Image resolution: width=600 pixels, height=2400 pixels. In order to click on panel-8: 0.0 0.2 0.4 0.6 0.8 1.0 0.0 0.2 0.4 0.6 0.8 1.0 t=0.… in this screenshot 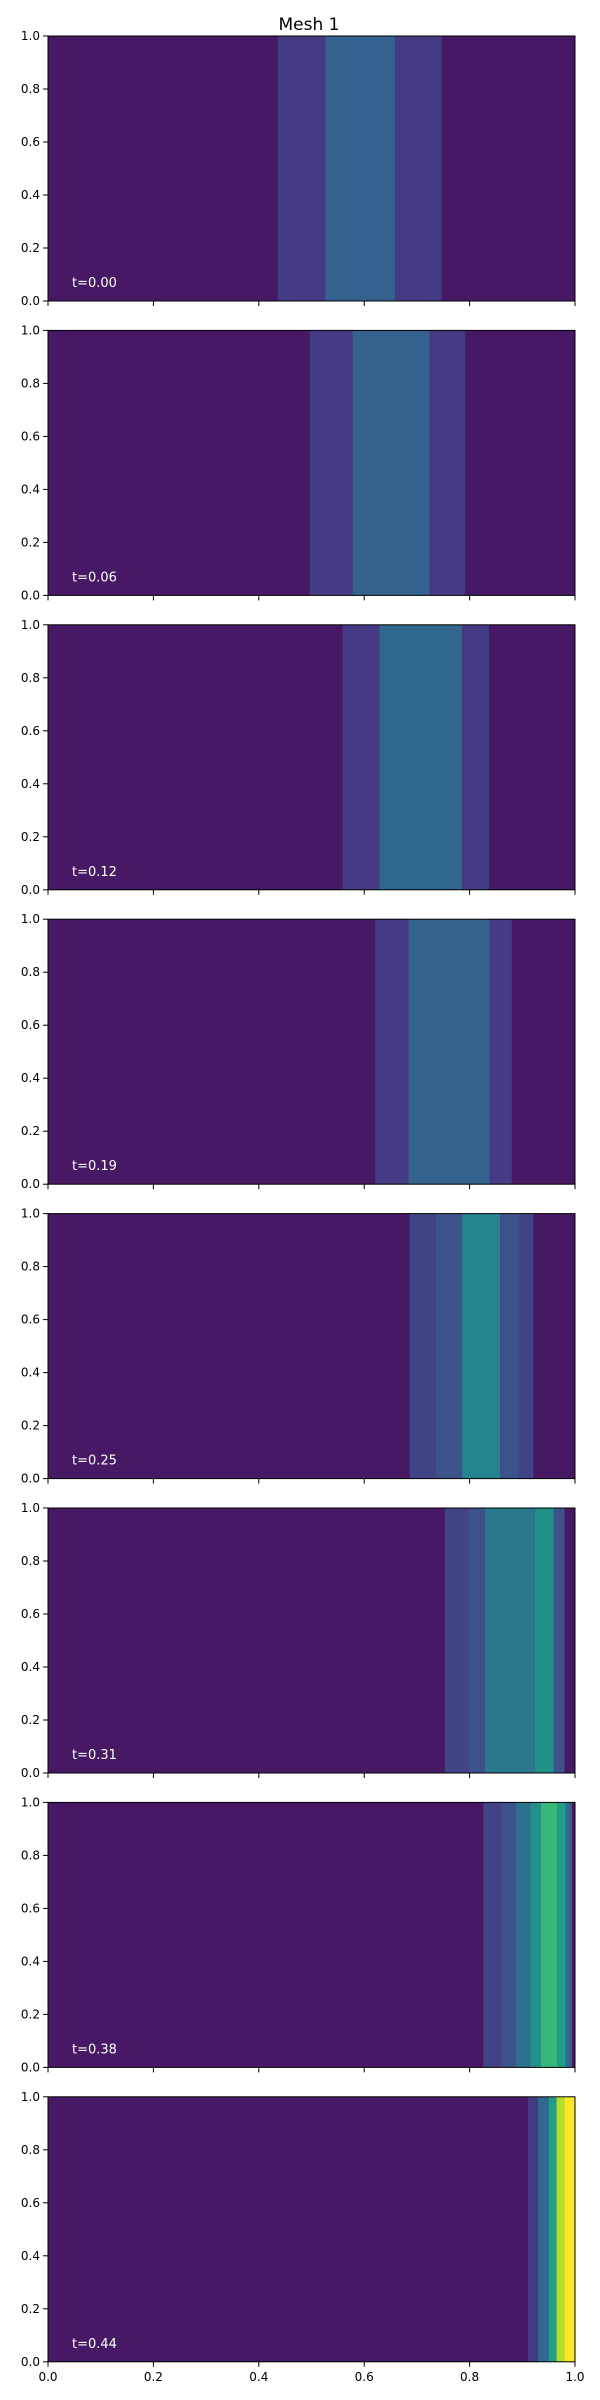, I will do `click(303, 2237)`.